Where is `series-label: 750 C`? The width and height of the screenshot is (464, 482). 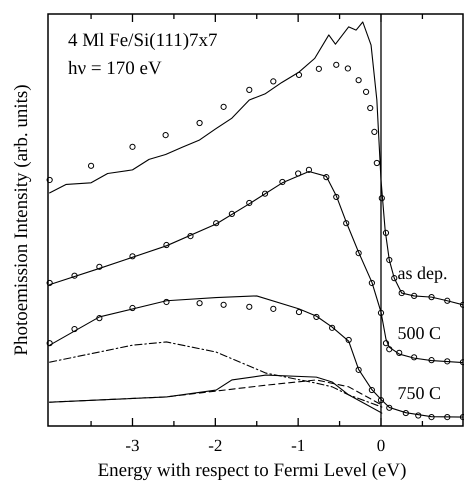 series-label: 750 C is located at coordinates (420, 393).